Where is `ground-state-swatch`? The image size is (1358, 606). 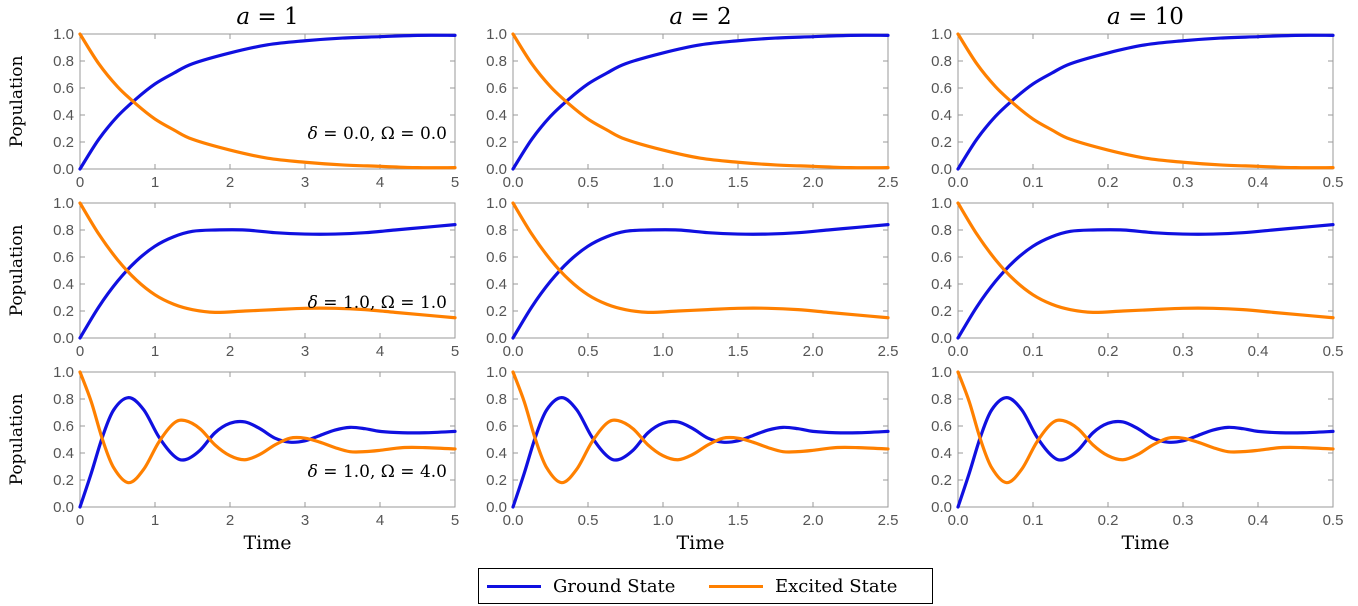
ground-state-swatch is located at coordinates (514, 586).